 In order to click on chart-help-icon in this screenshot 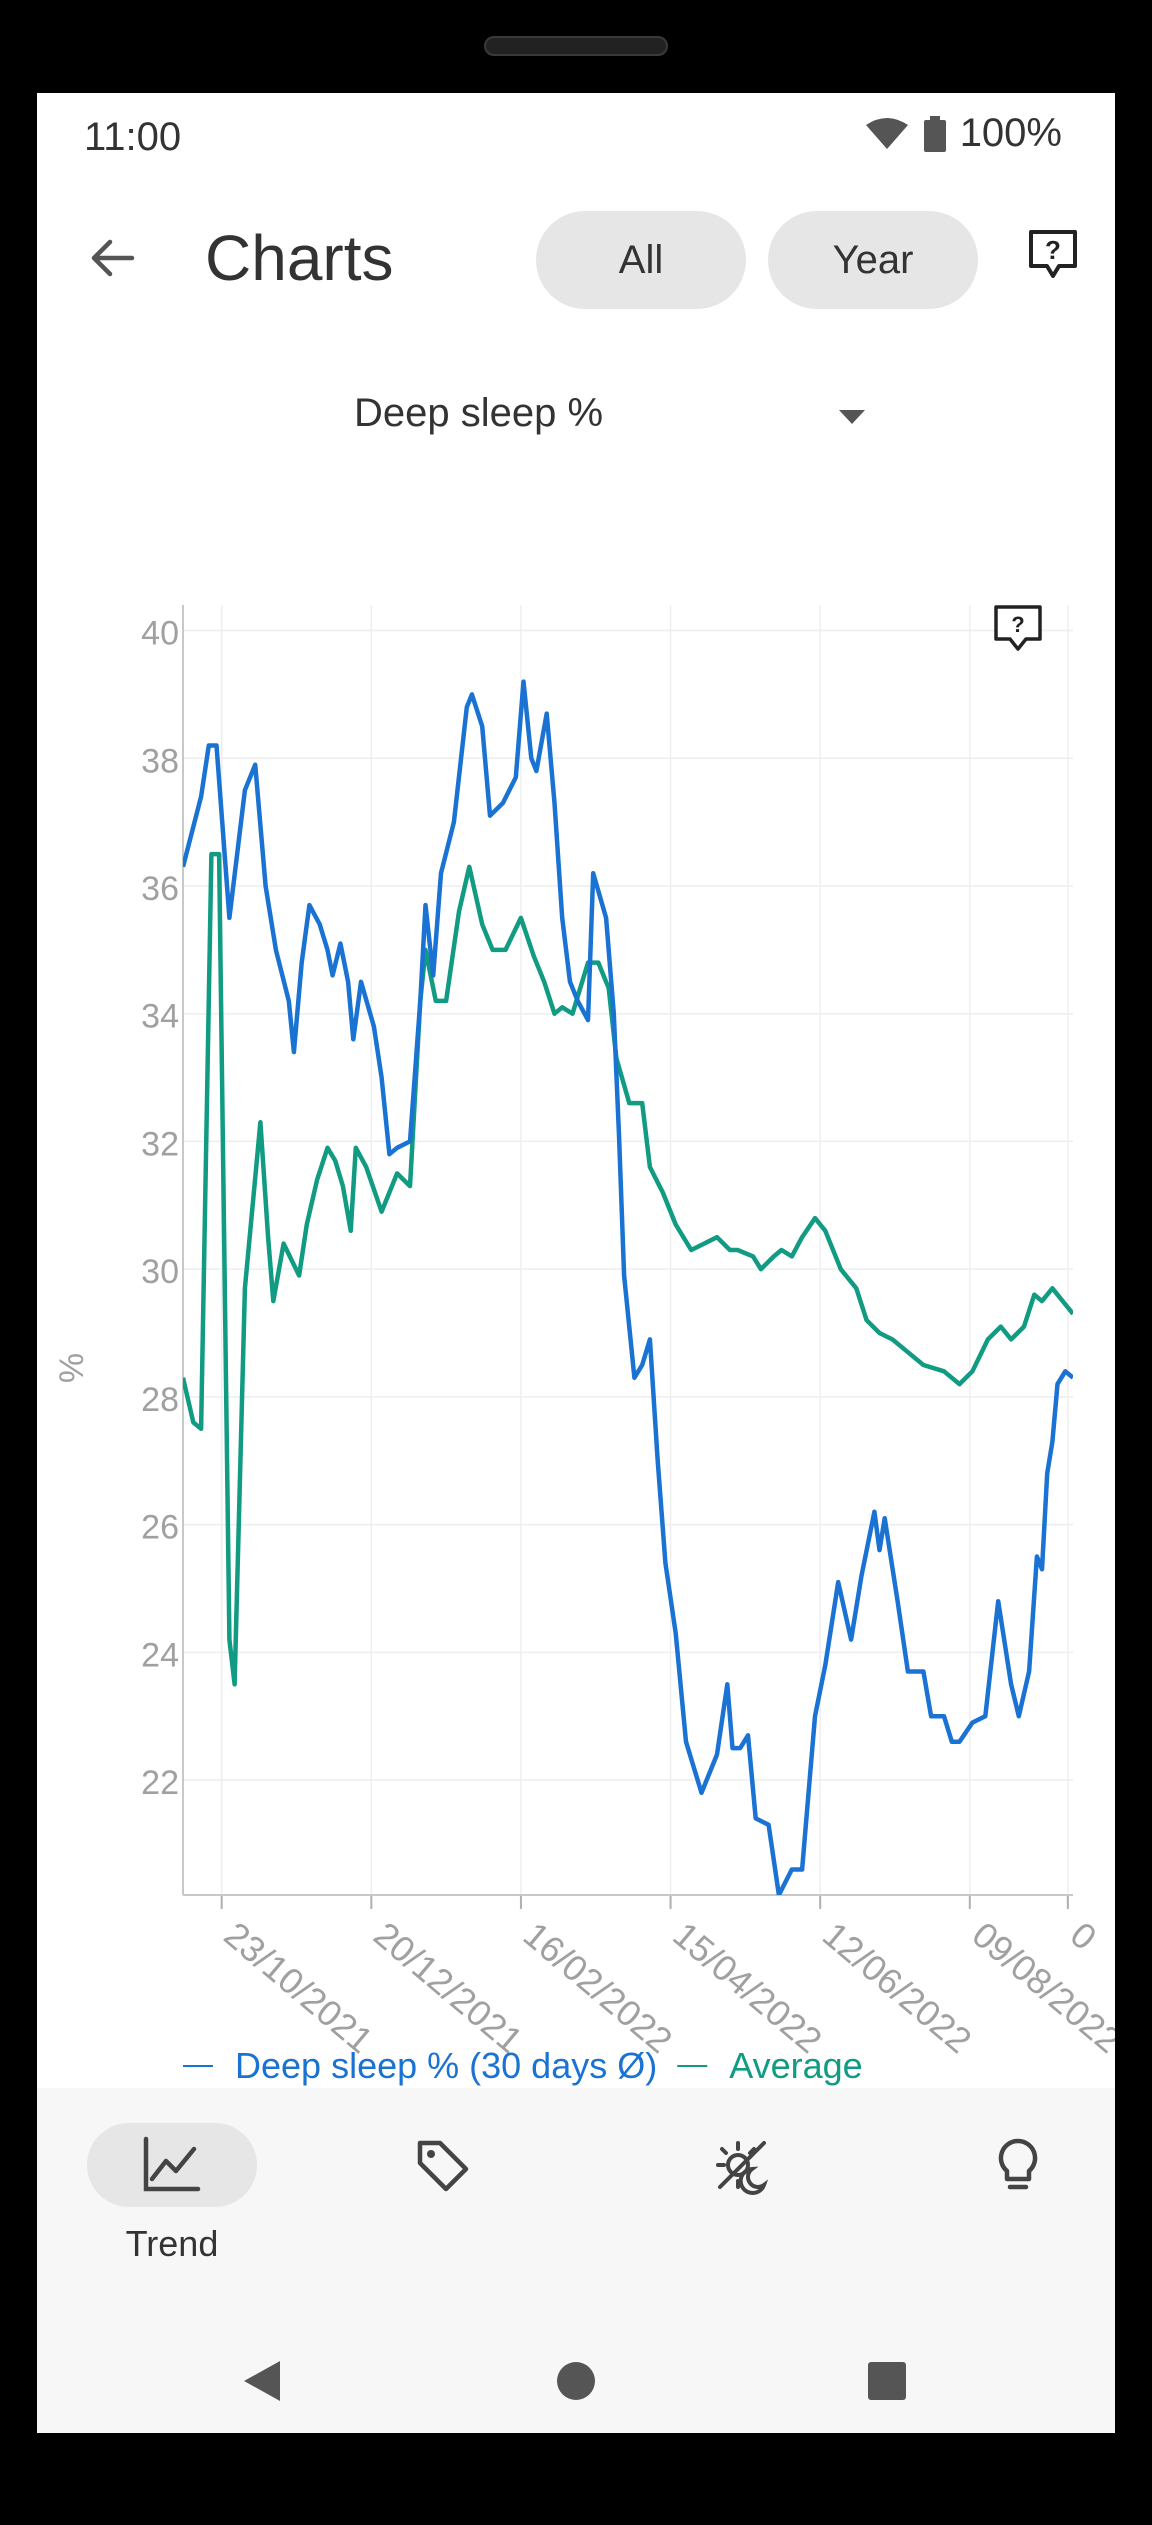, I will do `click(1018, 628)`.